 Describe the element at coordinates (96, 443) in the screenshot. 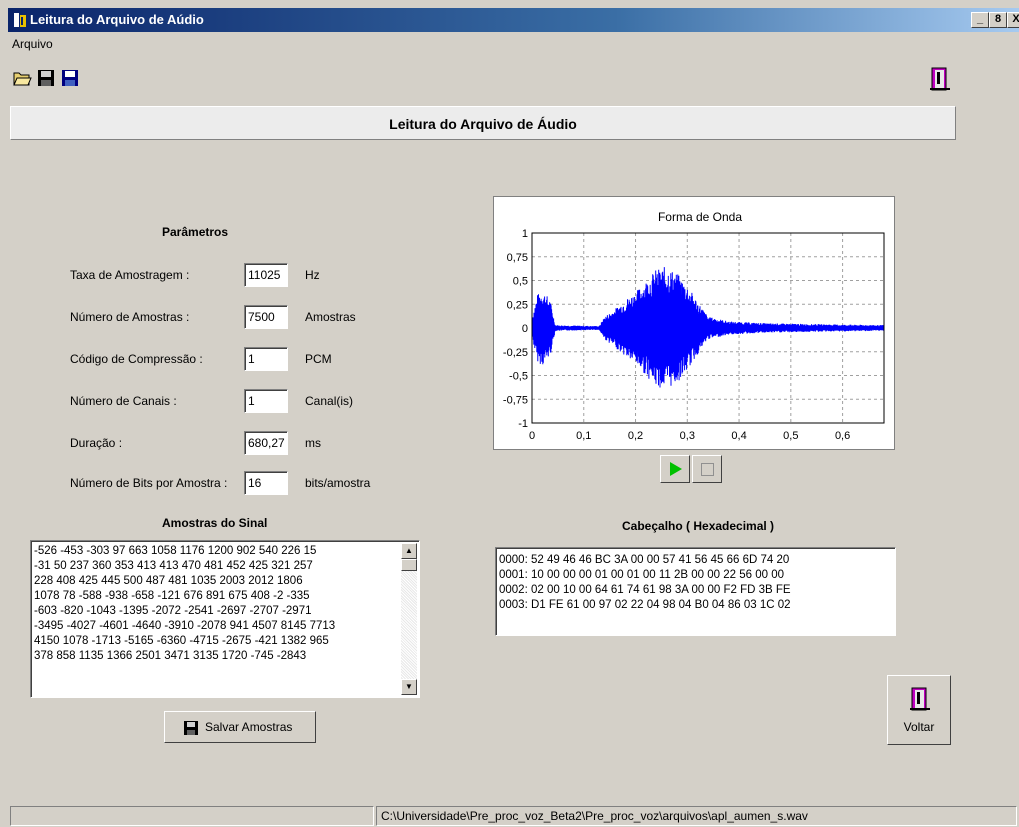

I see `param-label: Duração :` at that location.